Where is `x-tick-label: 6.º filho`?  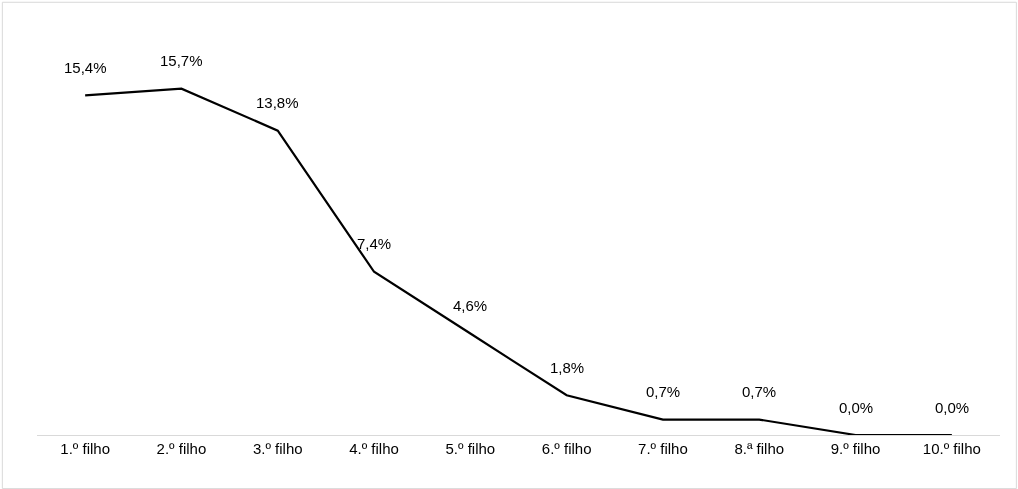 x-tick-label: 6.º filho is located at coordinates (566, 448).